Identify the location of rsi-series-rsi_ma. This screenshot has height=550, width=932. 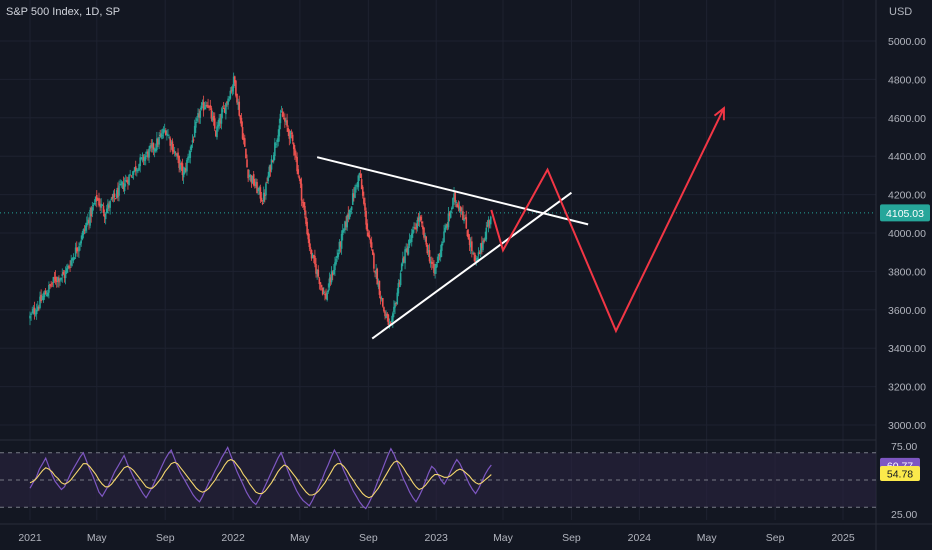
(260, 478).